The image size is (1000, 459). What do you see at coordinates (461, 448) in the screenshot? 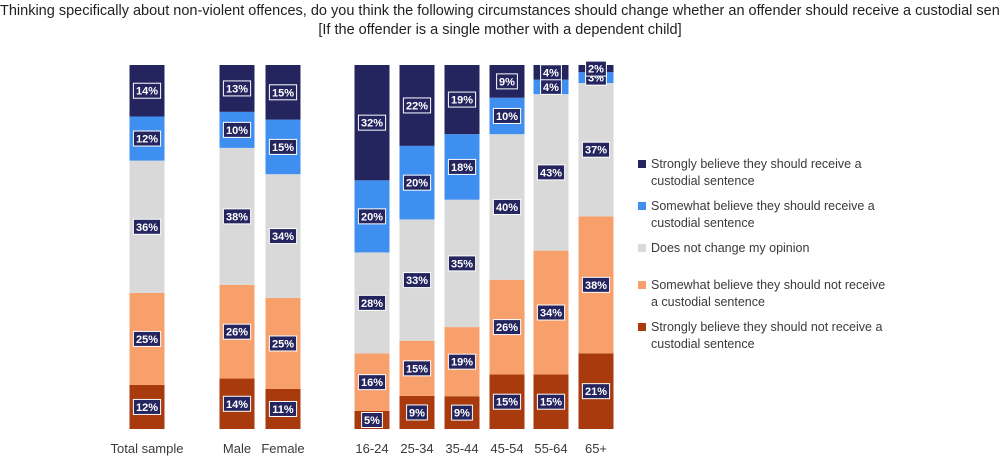
I see `category-label-35-44: 35-44` at bounding box center [461, 448].